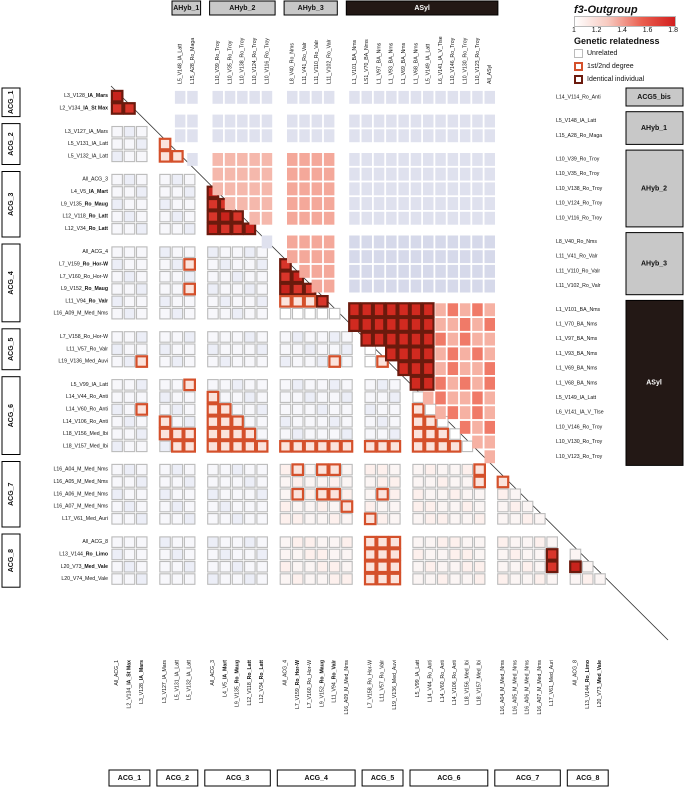 The width and height of the screenshot is (685, 795). I want to click on legend-item-label: Identical individual, so click(616, 79).